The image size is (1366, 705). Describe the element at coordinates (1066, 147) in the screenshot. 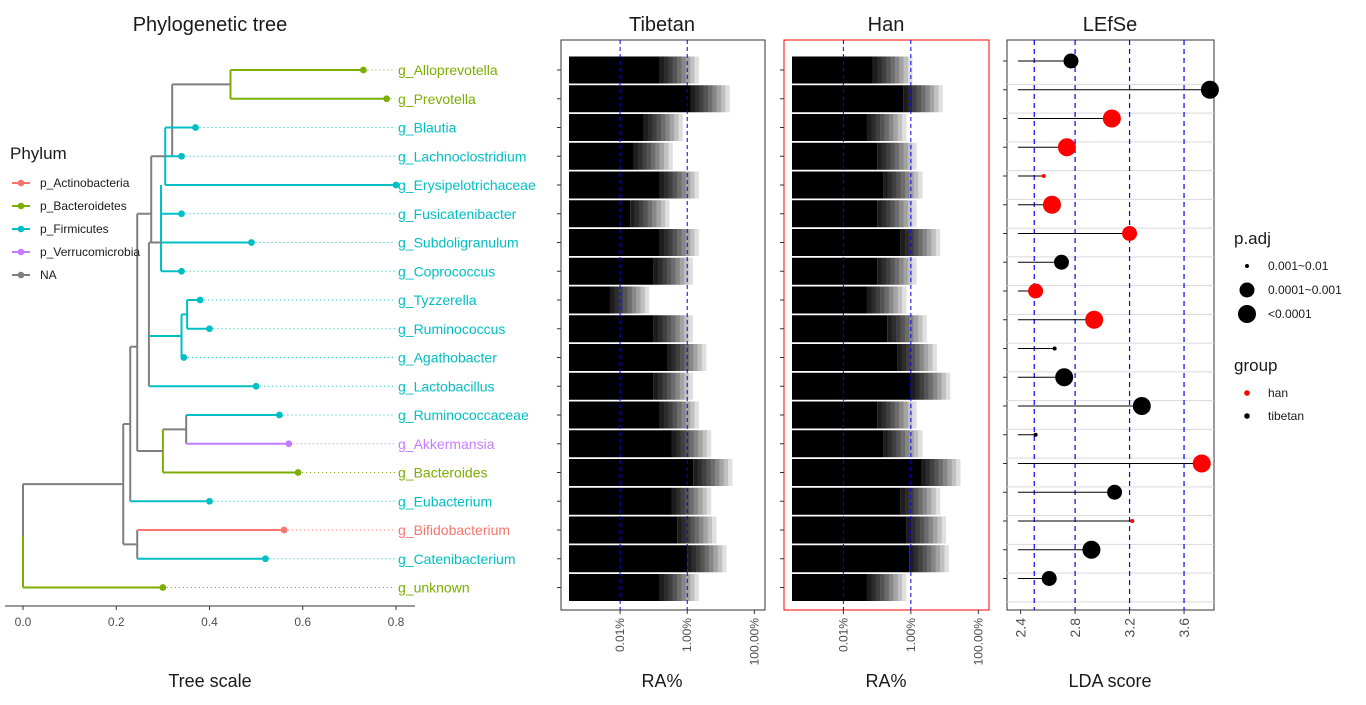

I see `lefse-point-g-lachnoclostridium` at that location.